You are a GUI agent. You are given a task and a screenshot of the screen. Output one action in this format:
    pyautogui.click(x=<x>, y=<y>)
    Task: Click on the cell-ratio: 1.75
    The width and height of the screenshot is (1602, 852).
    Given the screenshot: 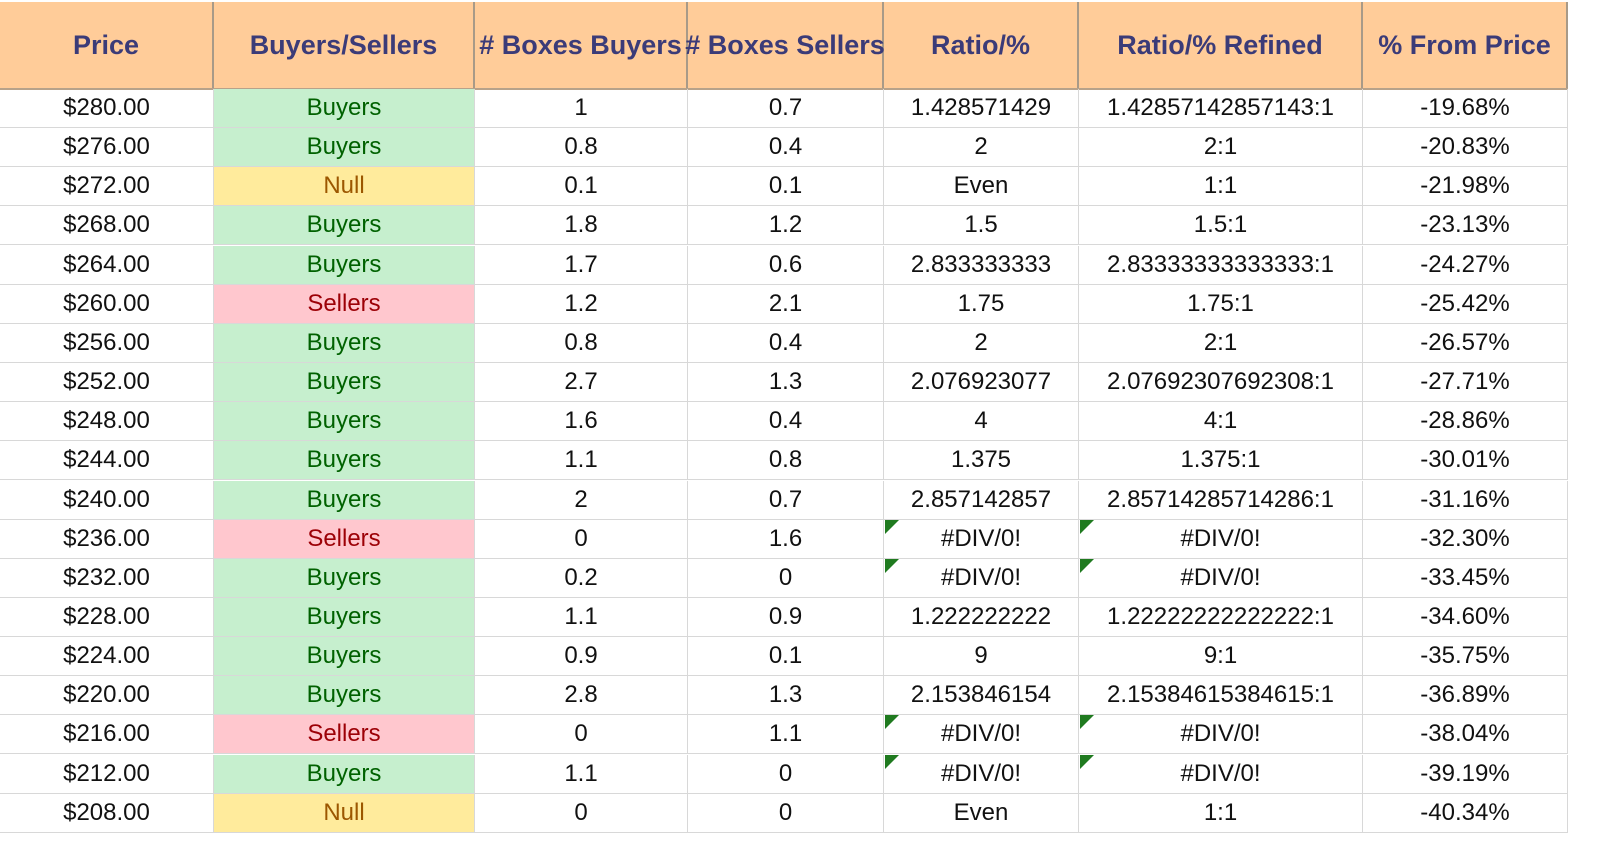 What is the action you would take?
    pyautogui.click(x=981, y=304)
    